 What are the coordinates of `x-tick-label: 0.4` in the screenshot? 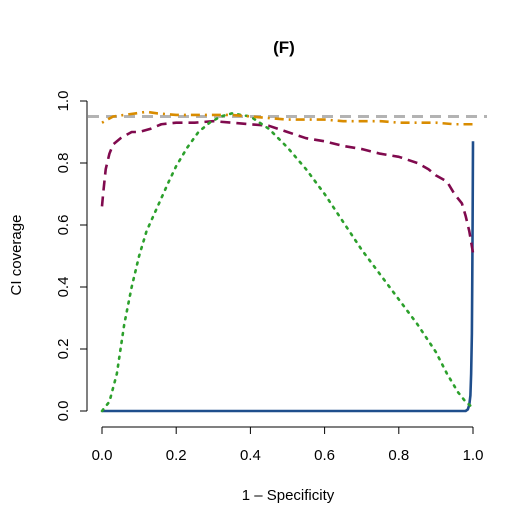 It's located at (250, 455).